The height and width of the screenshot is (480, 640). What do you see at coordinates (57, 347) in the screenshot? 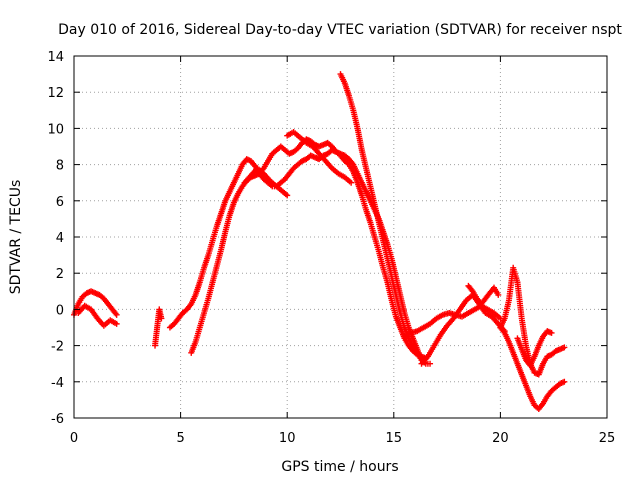
I see `y-tick-label: -2` at bounding box center [57, 347].